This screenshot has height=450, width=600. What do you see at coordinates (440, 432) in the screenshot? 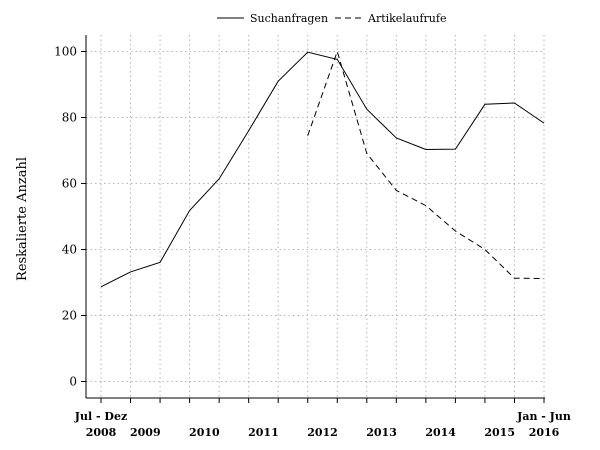
I see `x-tick-label-6: 2014` at bounding box center [440, 432].